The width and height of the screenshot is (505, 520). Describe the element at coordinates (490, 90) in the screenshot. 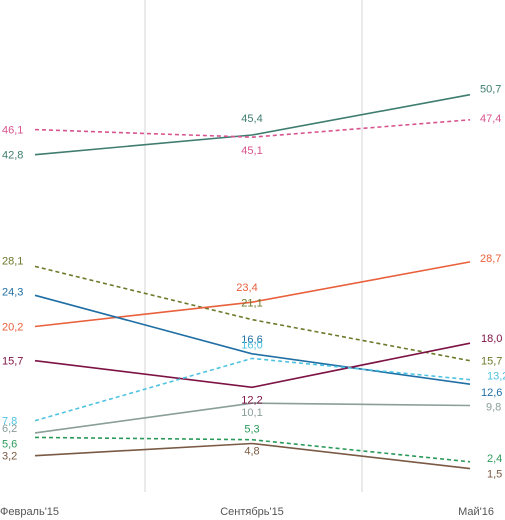

I see `data-label-s1-p3: 50,7` at that location.